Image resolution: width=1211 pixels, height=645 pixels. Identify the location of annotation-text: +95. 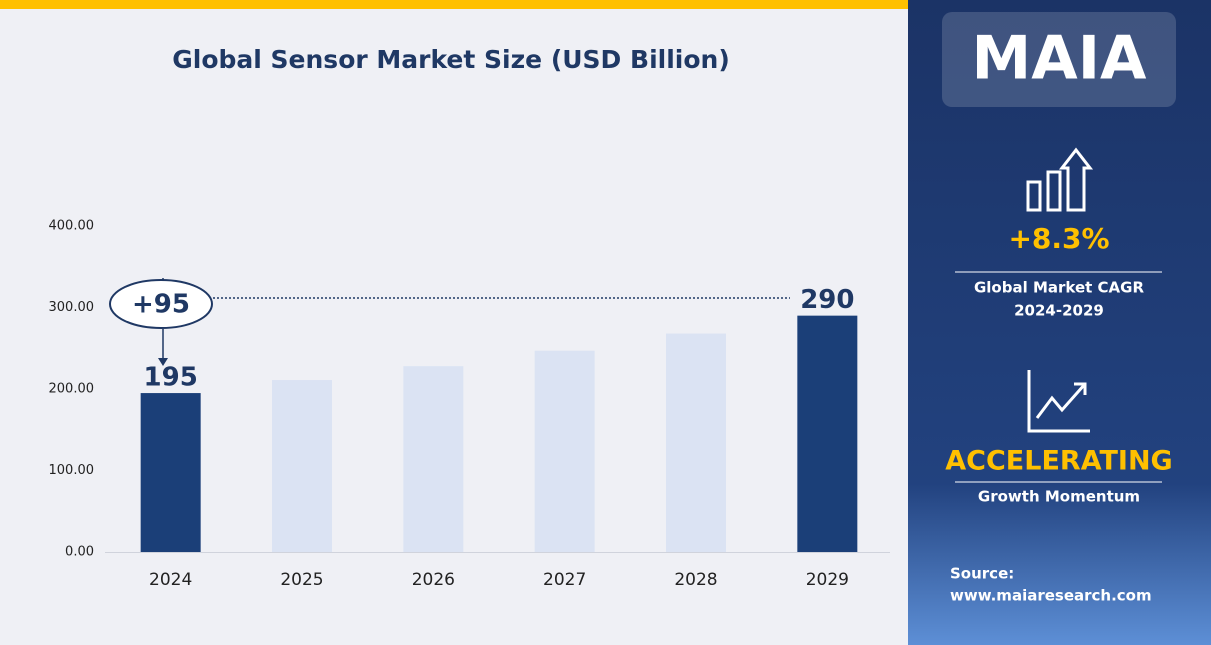
(161, 305).